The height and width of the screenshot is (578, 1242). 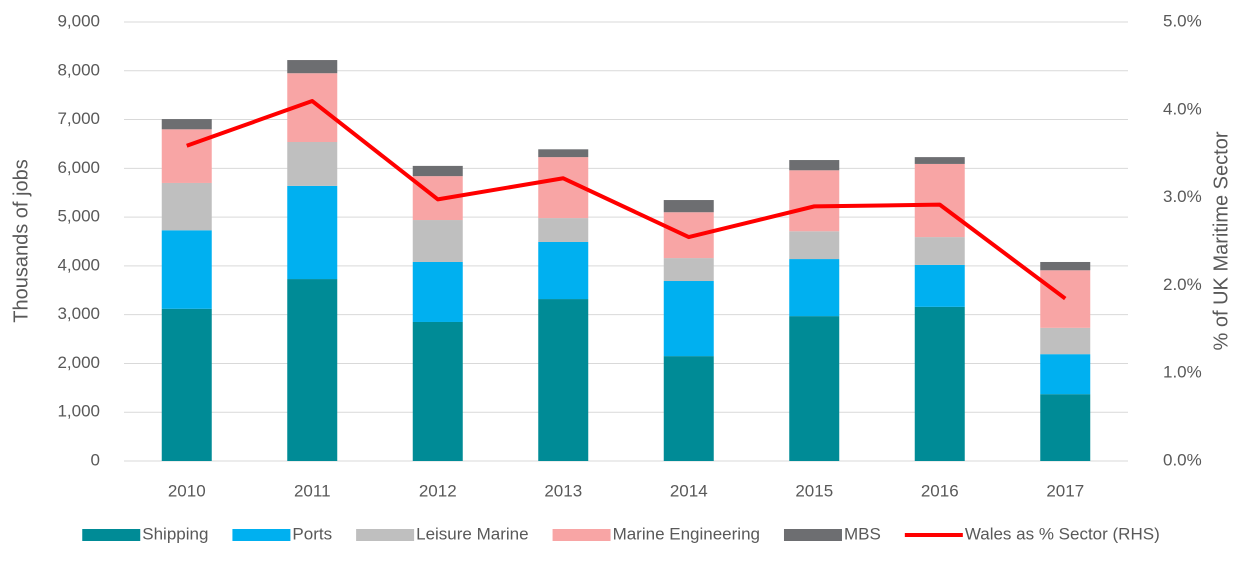 I want to click on y-tick-label: 3,000, so click(x=78, y=313).